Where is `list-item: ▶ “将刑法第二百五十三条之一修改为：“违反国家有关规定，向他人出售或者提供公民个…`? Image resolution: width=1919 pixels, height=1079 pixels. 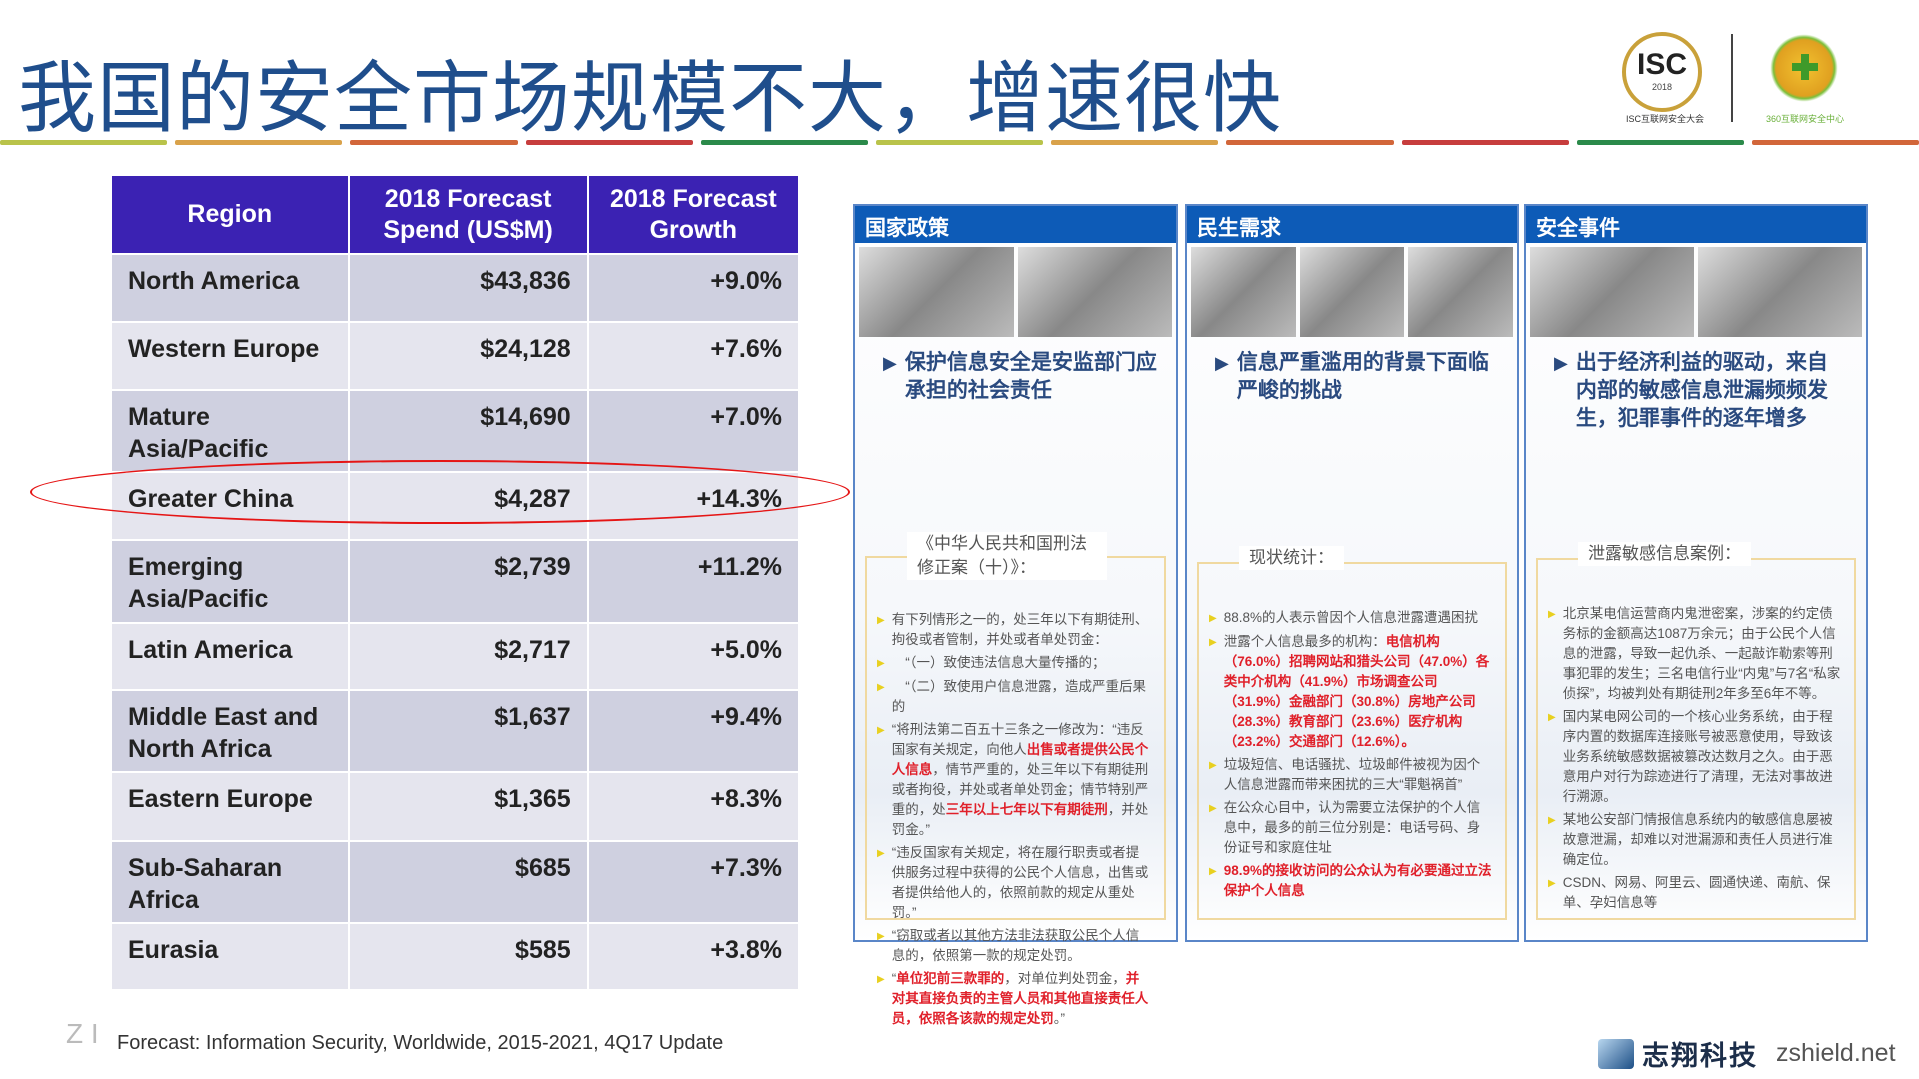 list-item: ▶ “将刑法第二百五十三条之一修改为：“违反国家有关规定，向他人出售或者提供公民个… is located at coordinates (1014, 780).